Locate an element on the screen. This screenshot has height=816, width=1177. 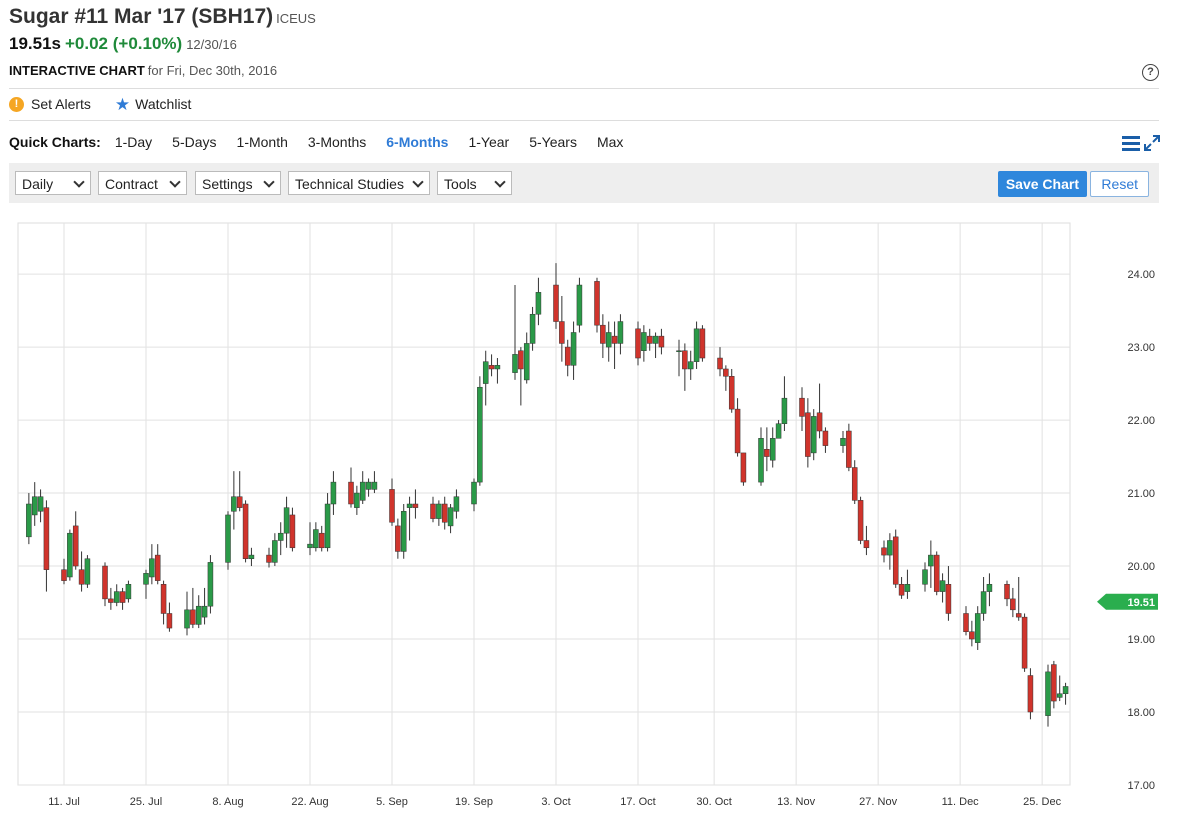
quick-chart-3-months: 3-Months is located at coordinates (337, 142).